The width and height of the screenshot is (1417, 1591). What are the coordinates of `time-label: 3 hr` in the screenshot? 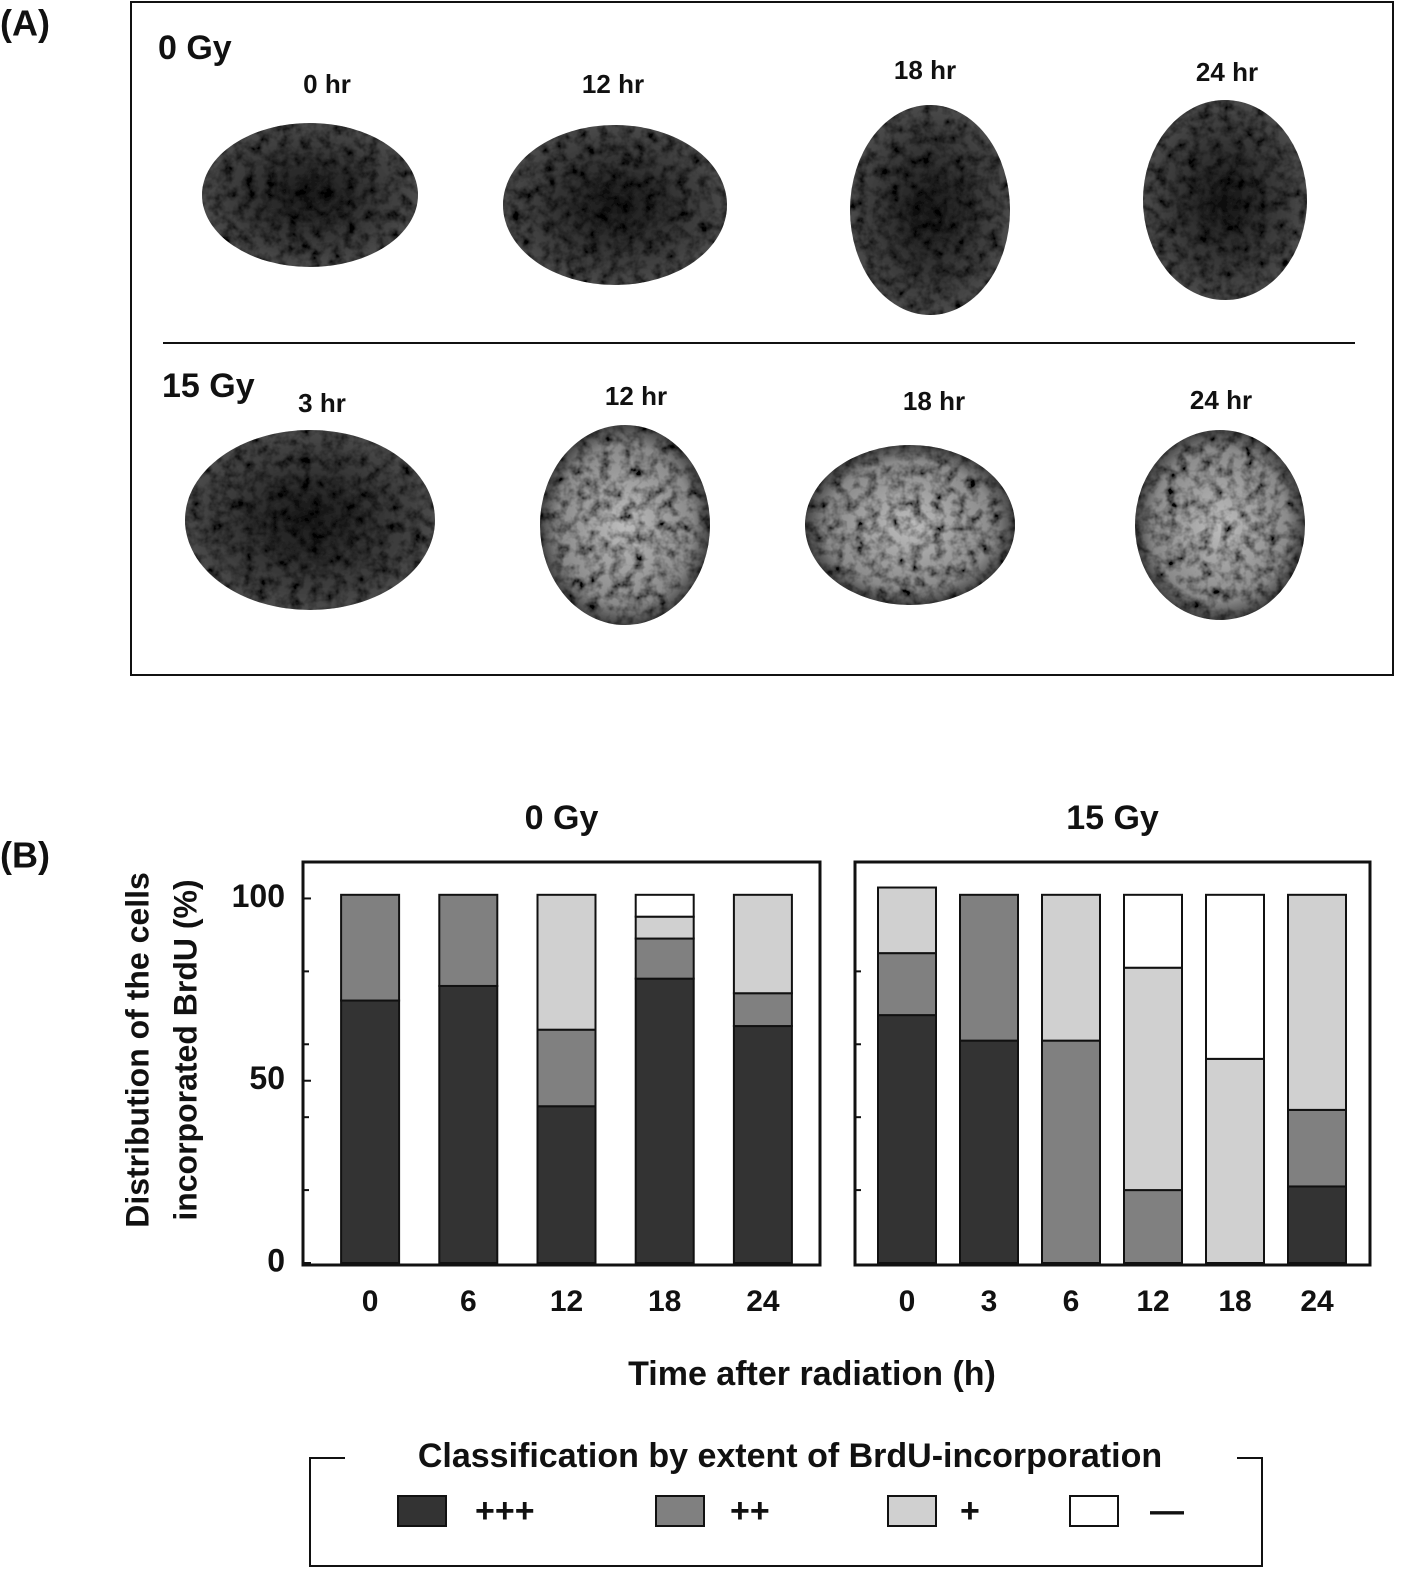 It's located at (322, 403).